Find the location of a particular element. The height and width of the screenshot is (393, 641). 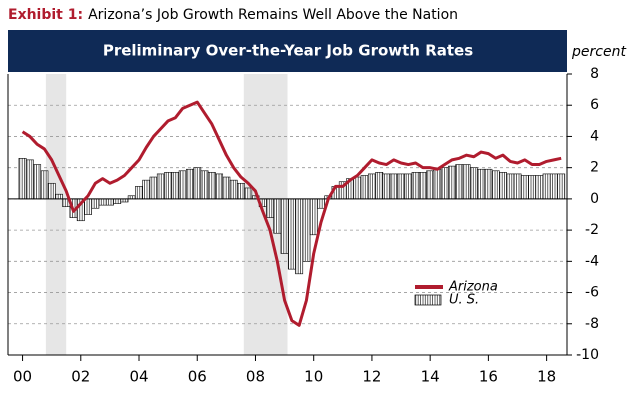

y-tick-label: 4 is located at coordinates (594, 136).